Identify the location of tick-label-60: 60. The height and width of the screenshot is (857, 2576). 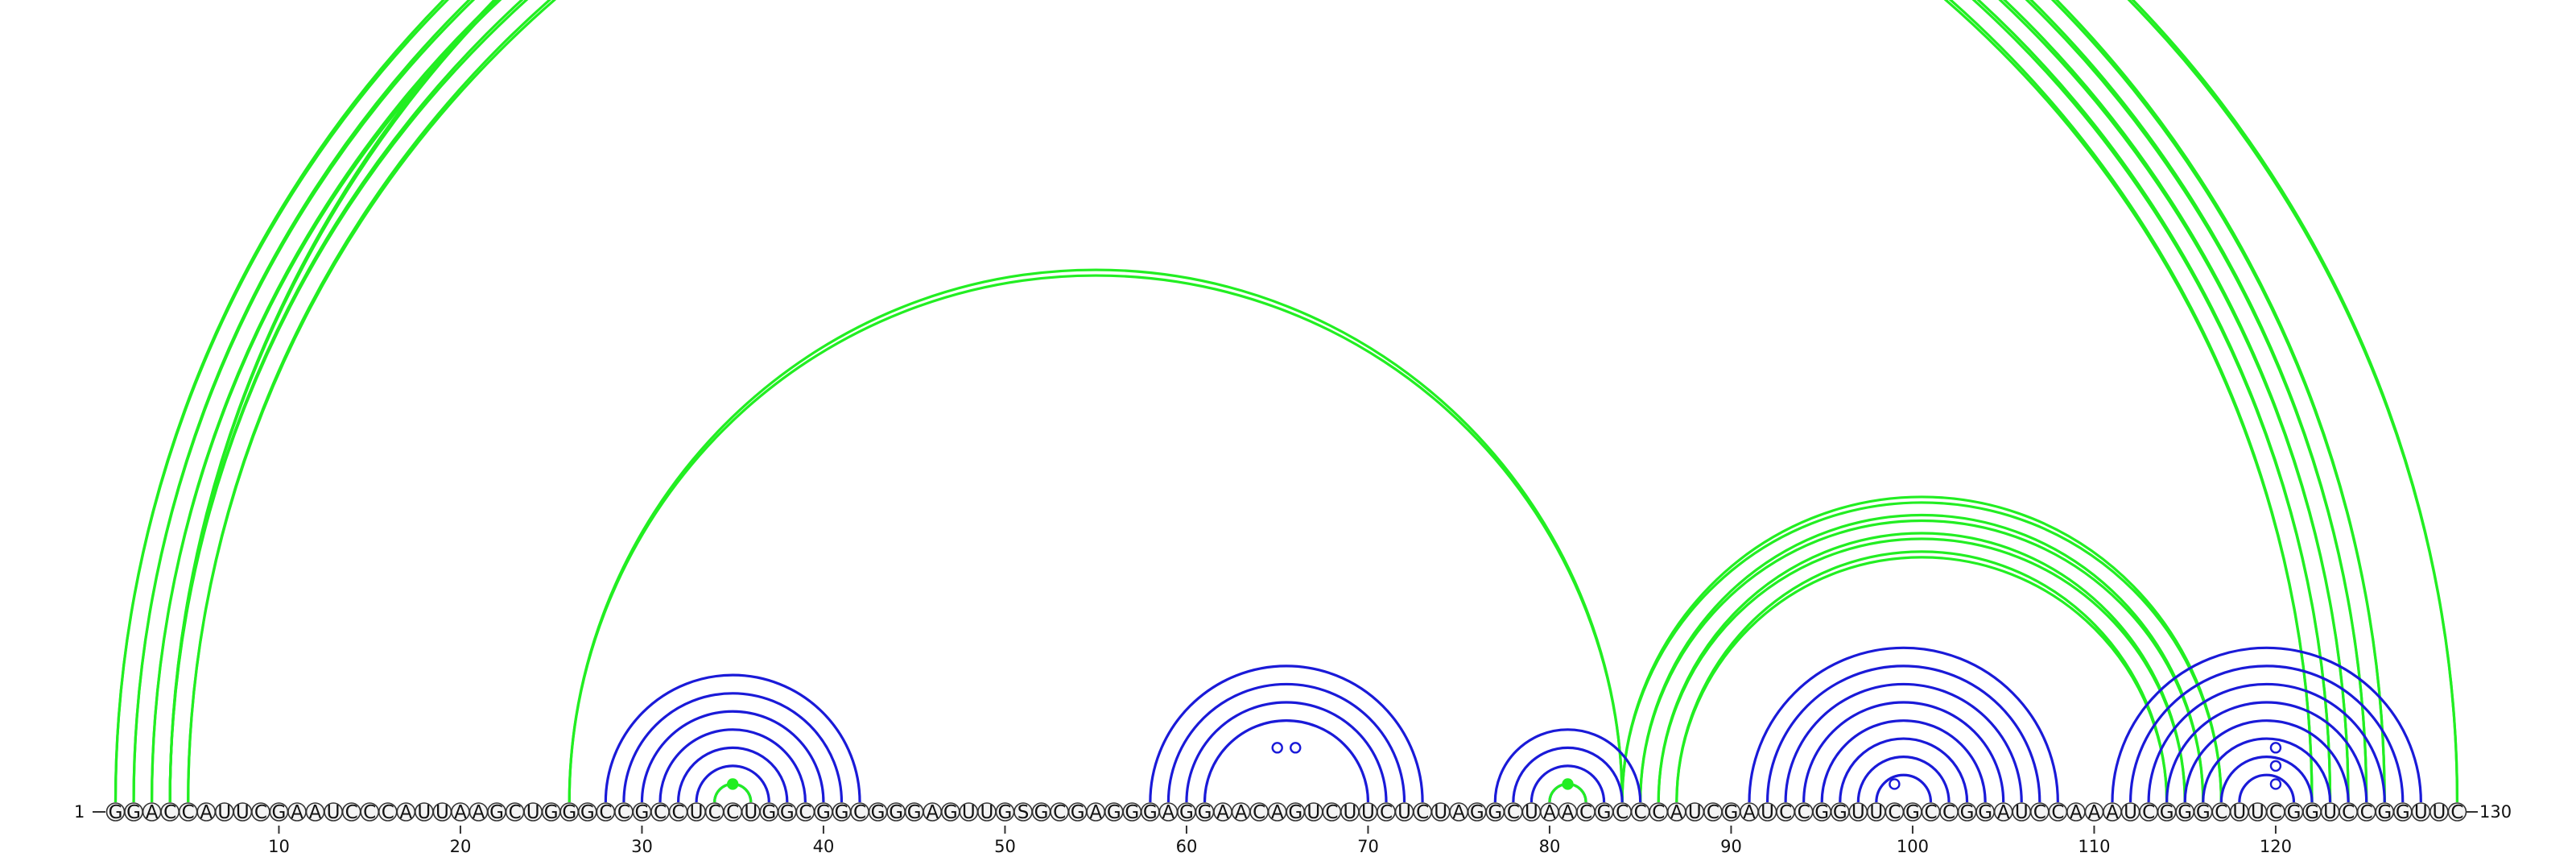
(1187, 846).